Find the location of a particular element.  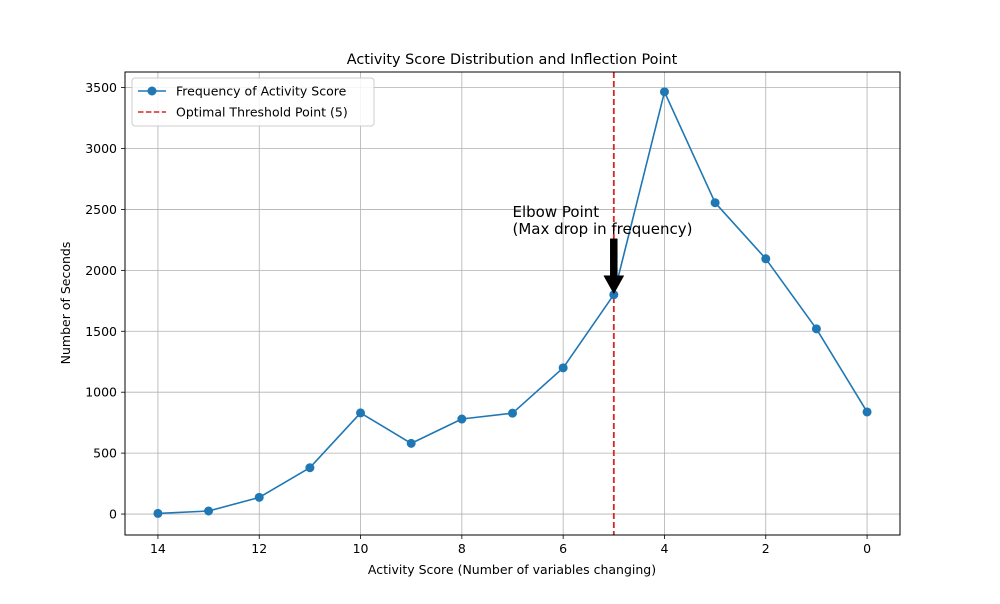

annotation-layer: Elbow Point(Max drop in frequency) is located at coordinates (603, 249).